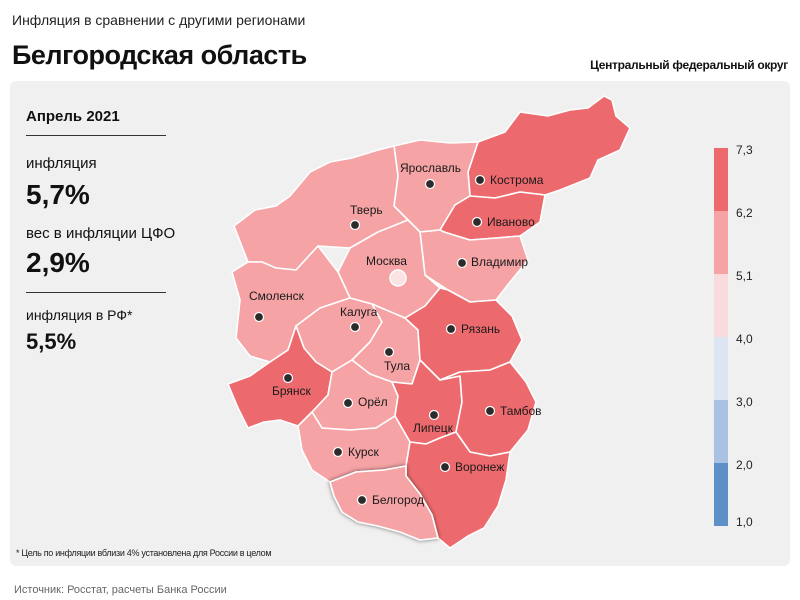  I want to click on city-dot-kursk, so click(338, 452).